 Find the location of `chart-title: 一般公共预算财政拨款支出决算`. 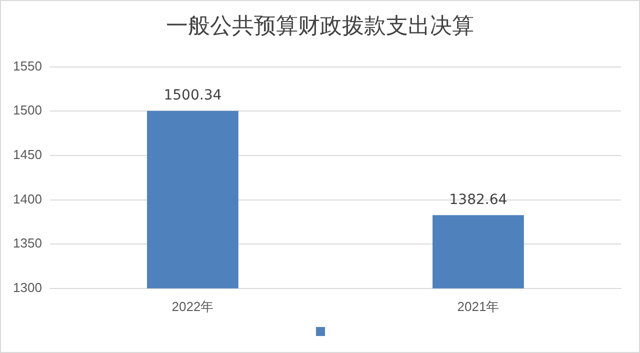

chart-title: 一般公共预算财政拨款支出决算 is located at coordinates (320, 27).